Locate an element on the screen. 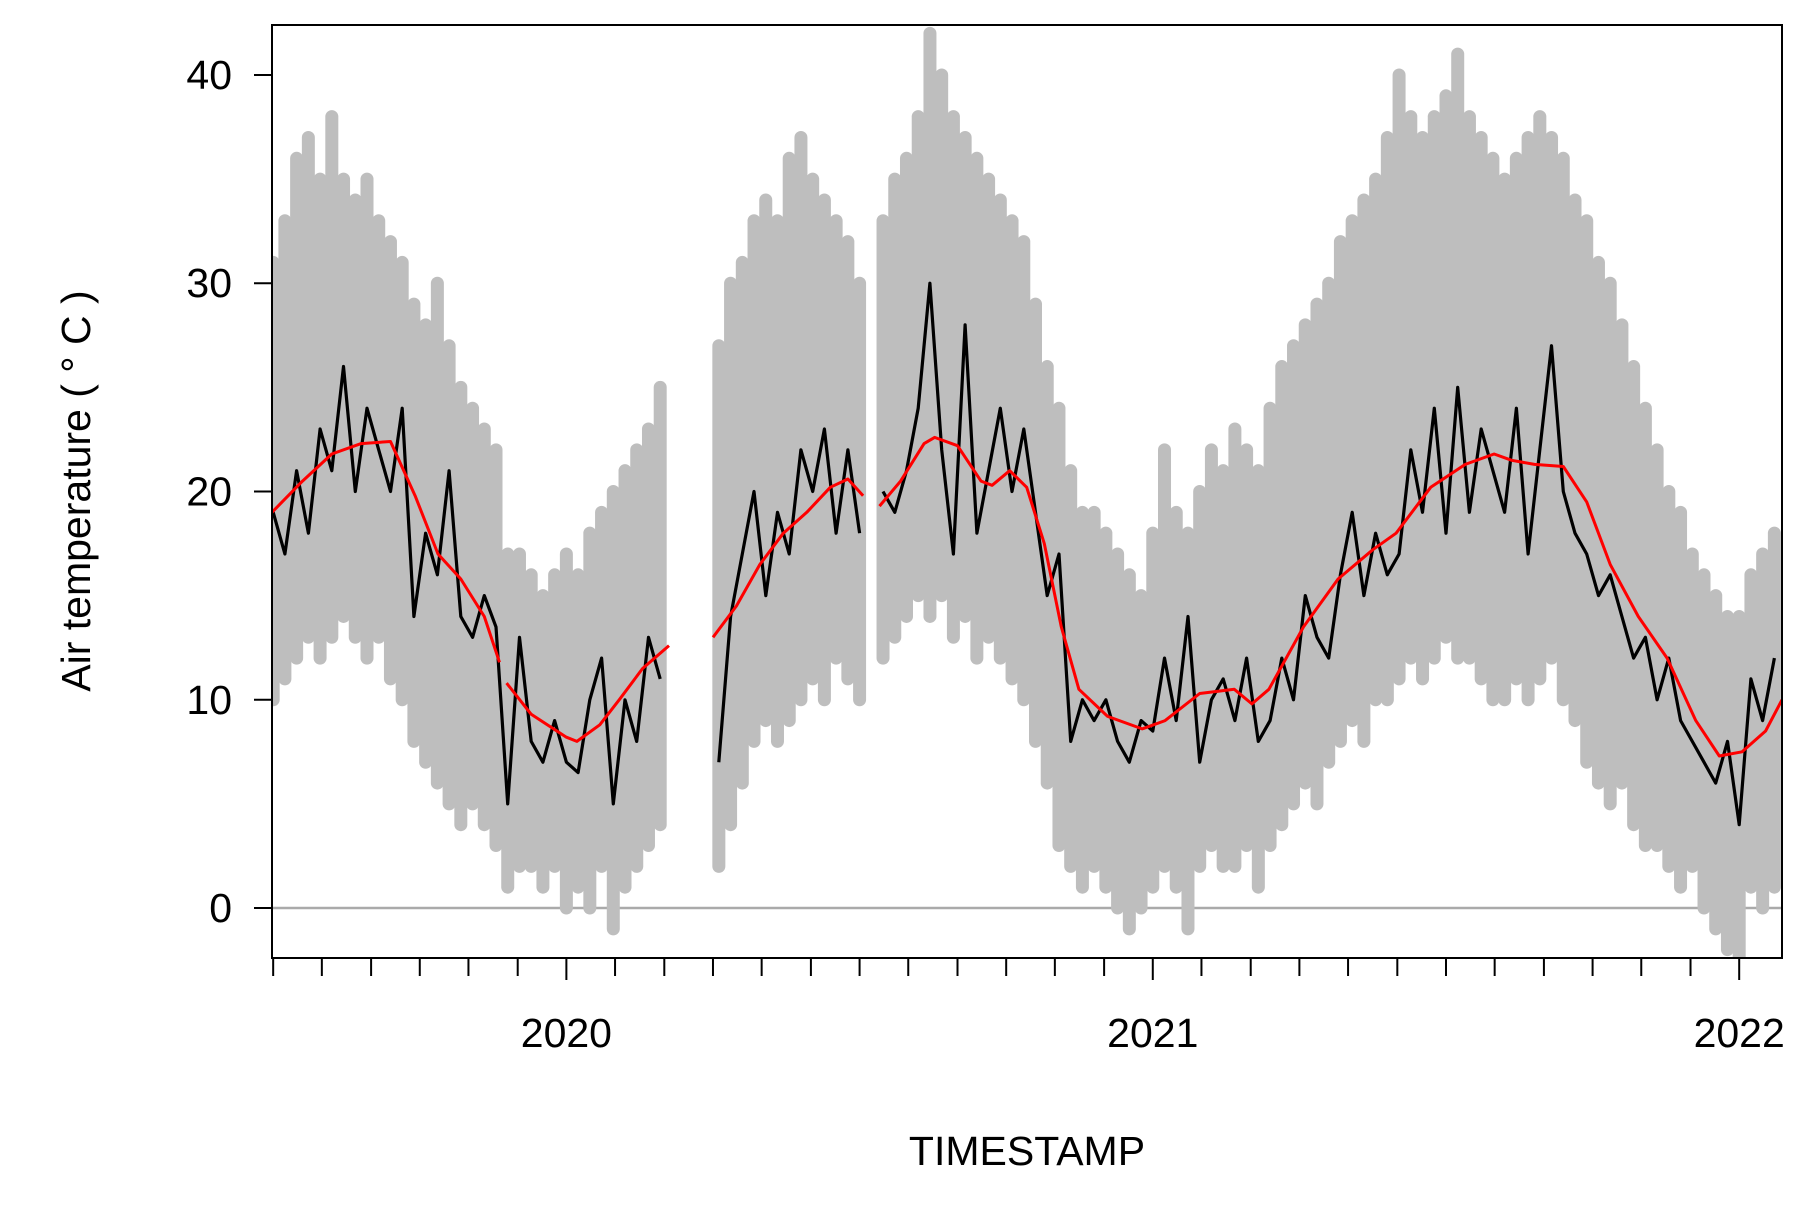 The image size is (1800, 1205). y-tick-label: 10 is located at coordinates (209, 700).